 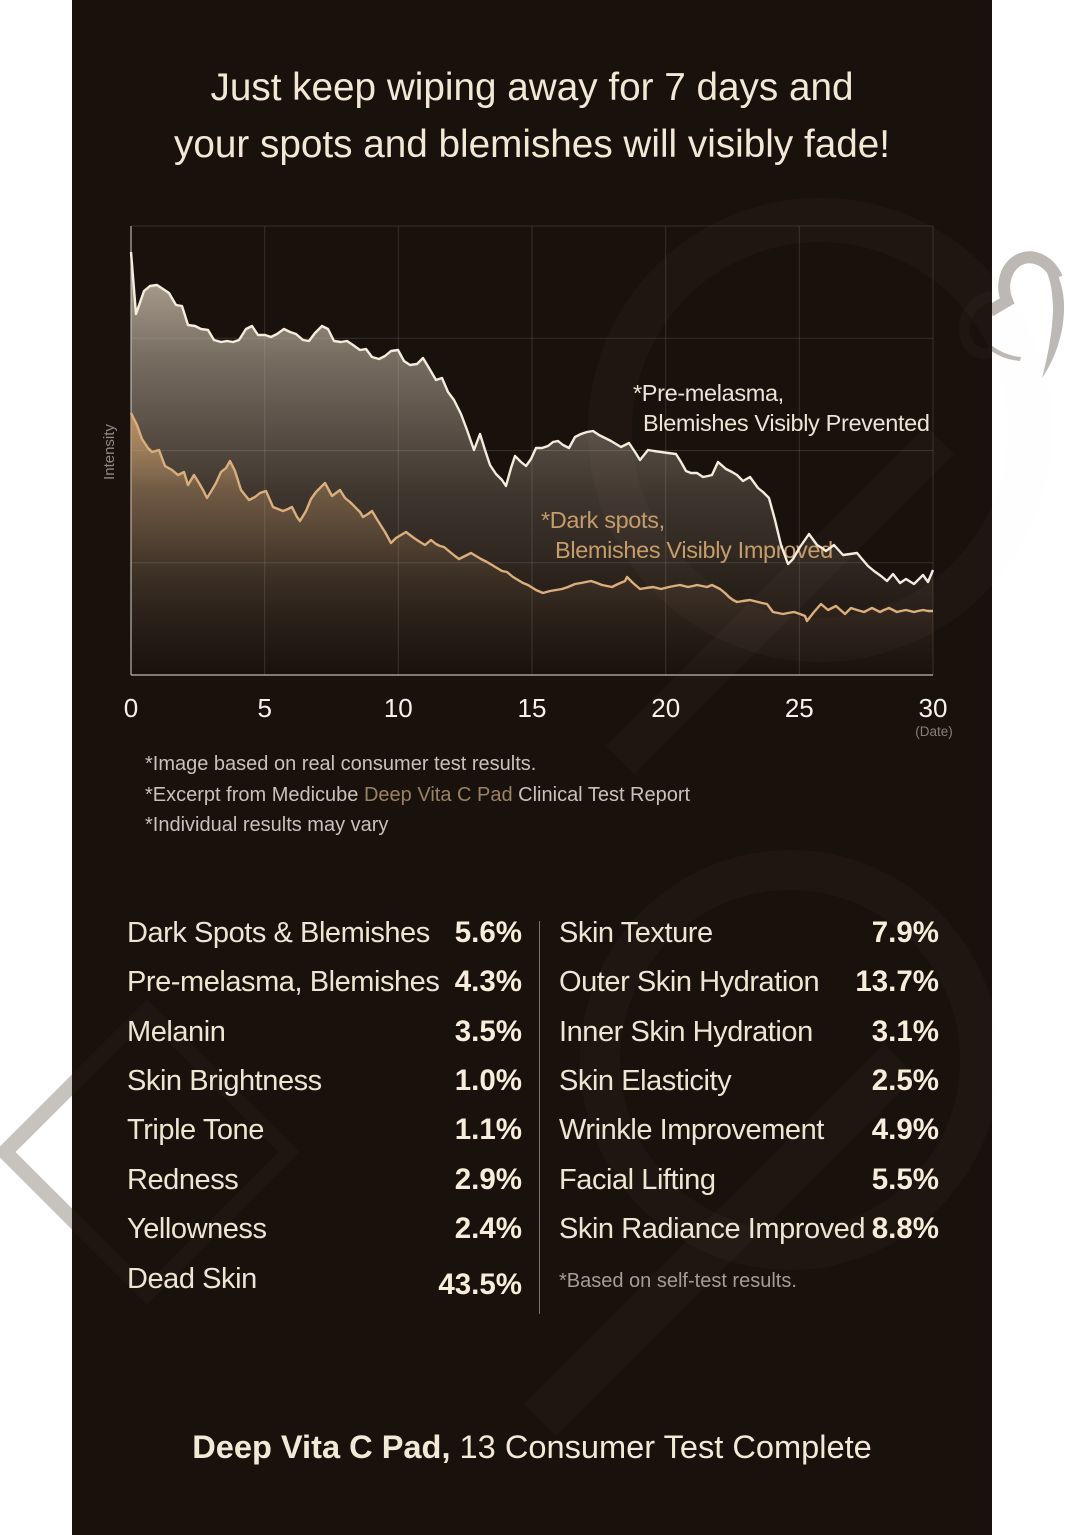 I want to click on svg-text: 0, so click(x=131, y=708).